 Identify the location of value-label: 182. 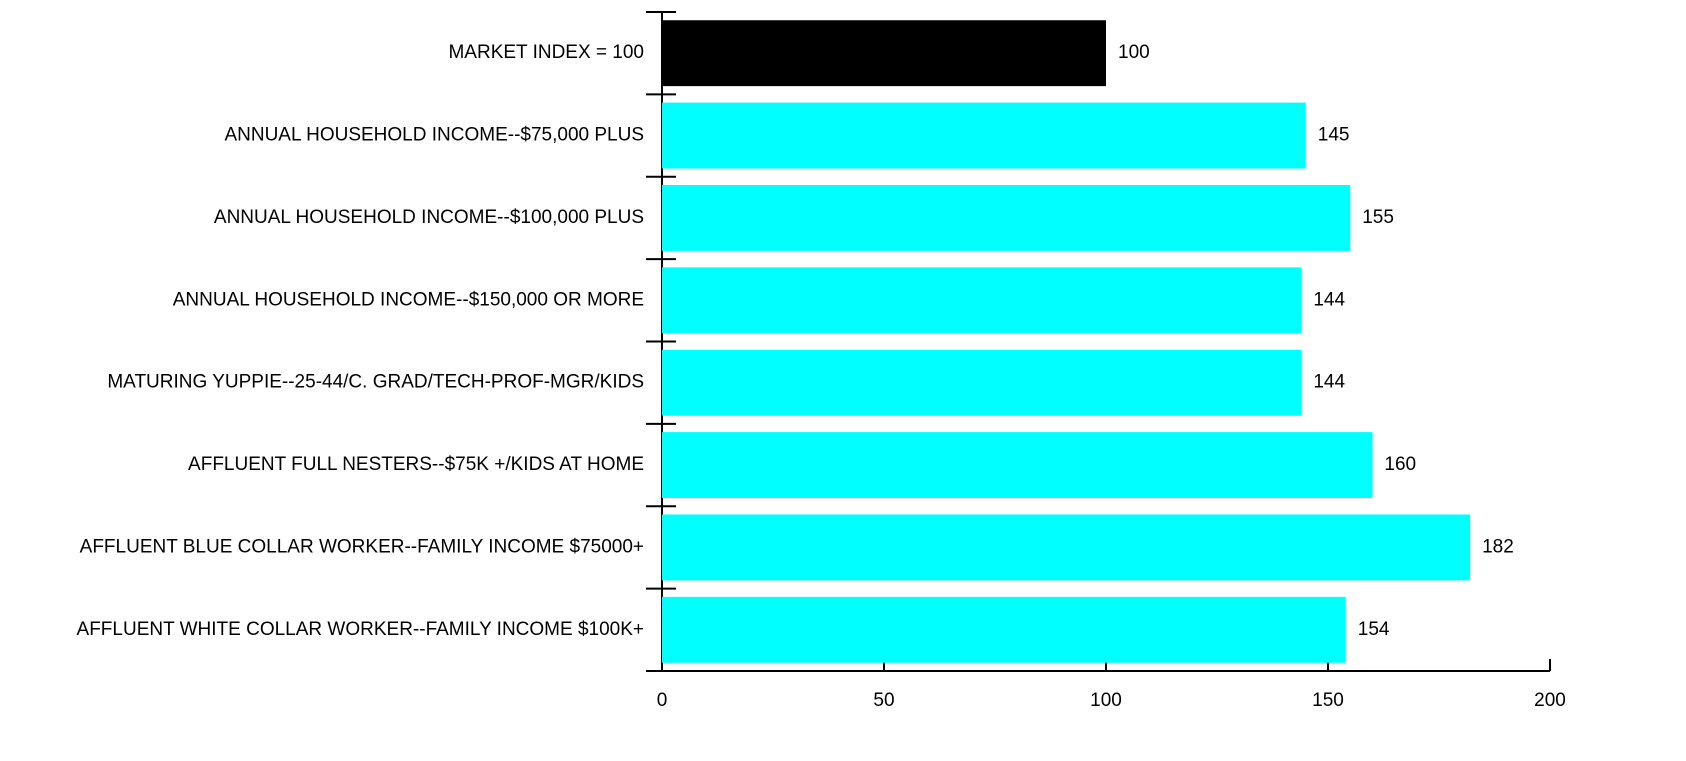
(1498, 546).